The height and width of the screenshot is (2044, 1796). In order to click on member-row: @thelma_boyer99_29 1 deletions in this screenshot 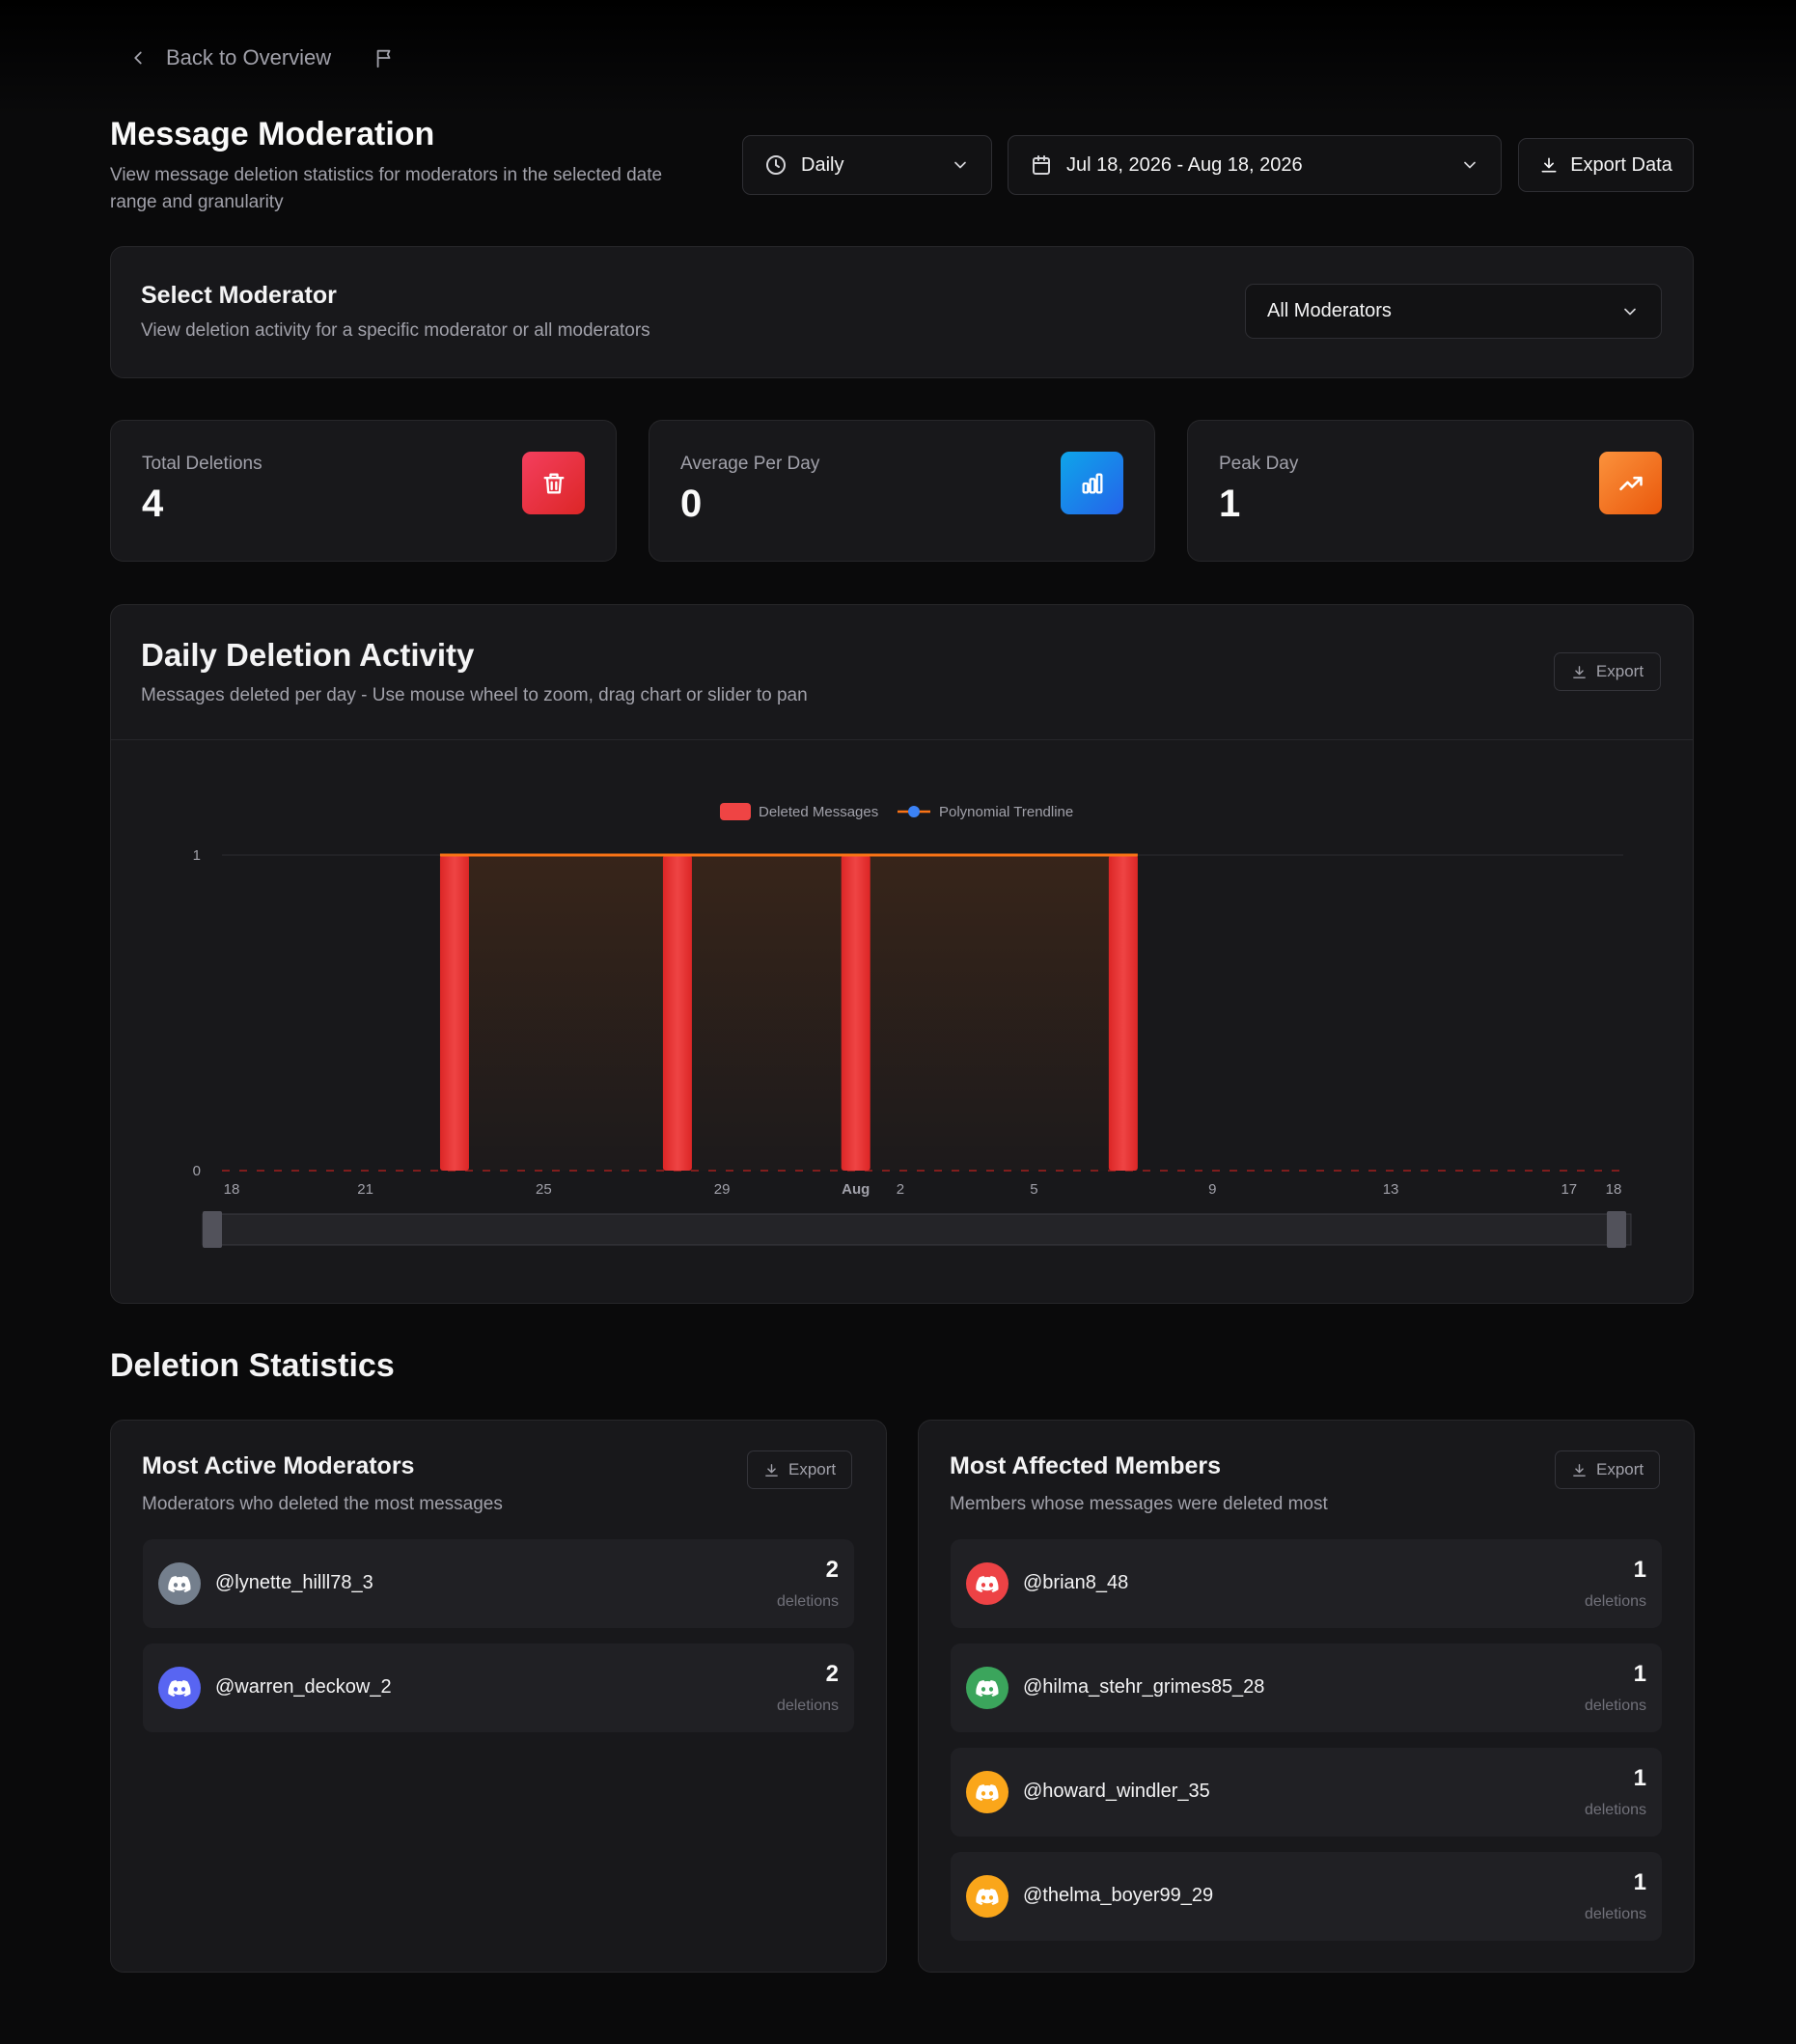, I will do `click(1306, 1897)`.